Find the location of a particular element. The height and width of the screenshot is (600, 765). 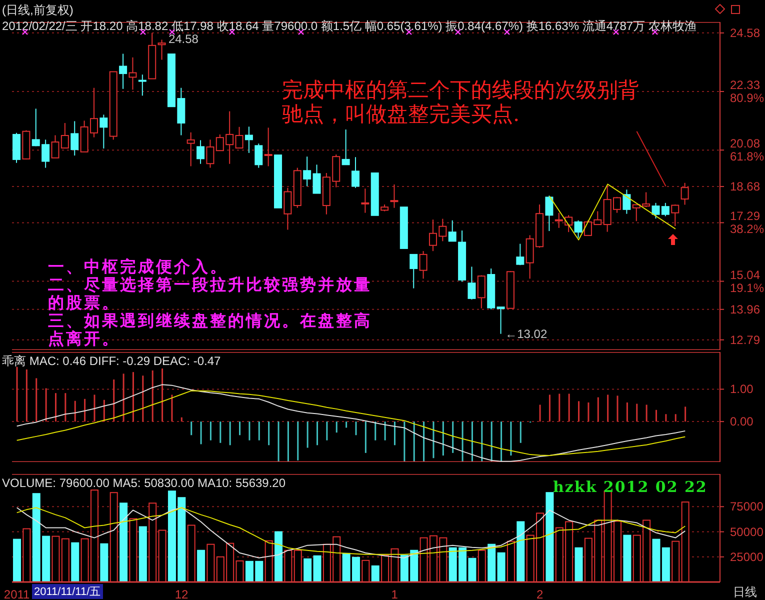

chart-title: (日线,前复权) is located at coordinates (38, 10).